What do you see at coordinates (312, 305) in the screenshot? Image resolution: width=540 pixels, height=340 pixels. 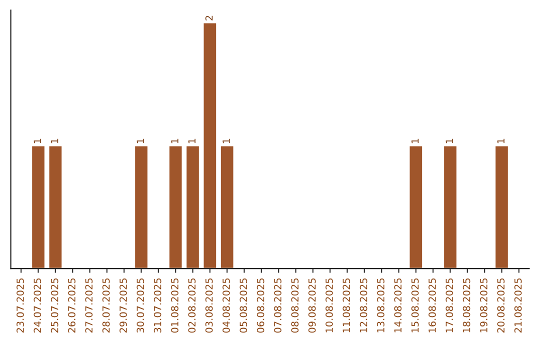 I see `x-tick-label: 09.08.2025` at bounding box center [312, 305].